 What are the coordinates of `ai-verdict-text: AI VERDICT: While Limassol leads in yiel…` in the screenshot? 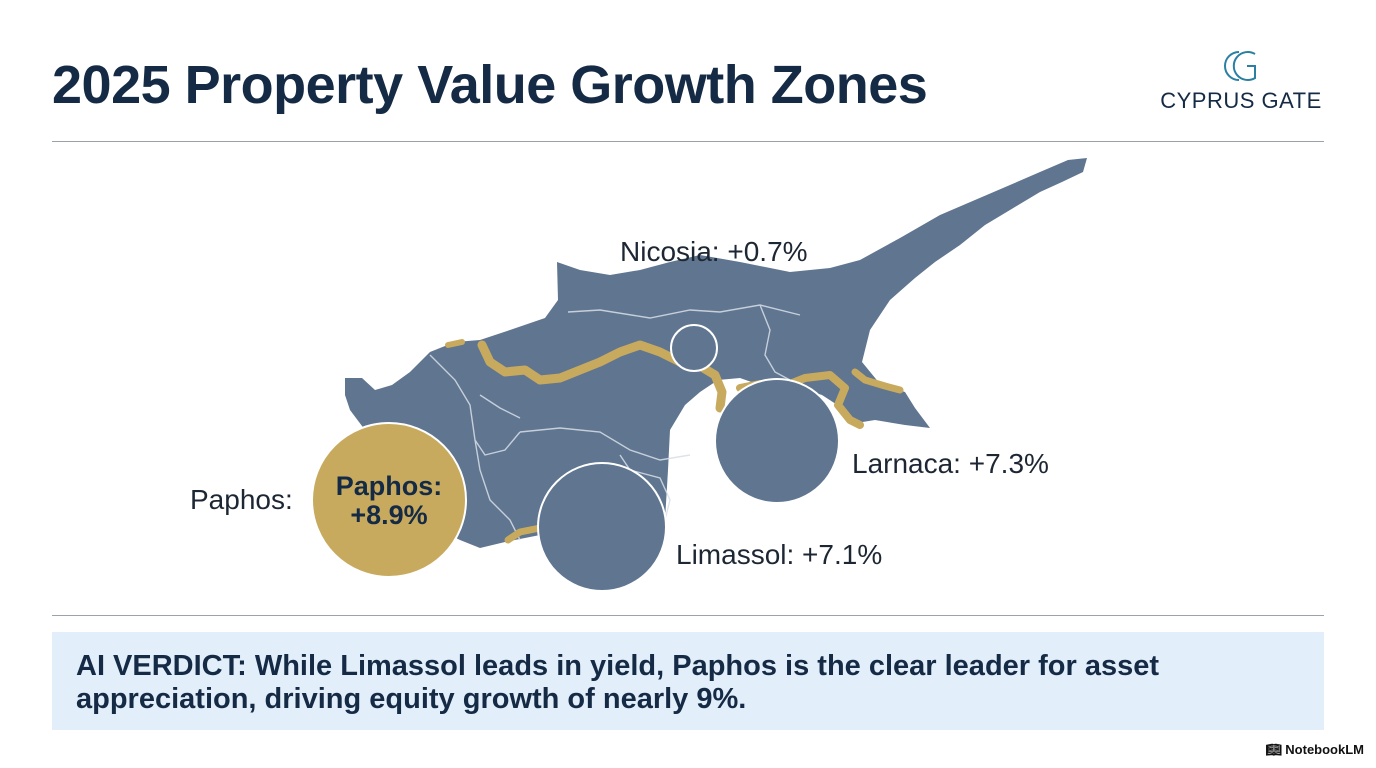 It's located at (618, 683).